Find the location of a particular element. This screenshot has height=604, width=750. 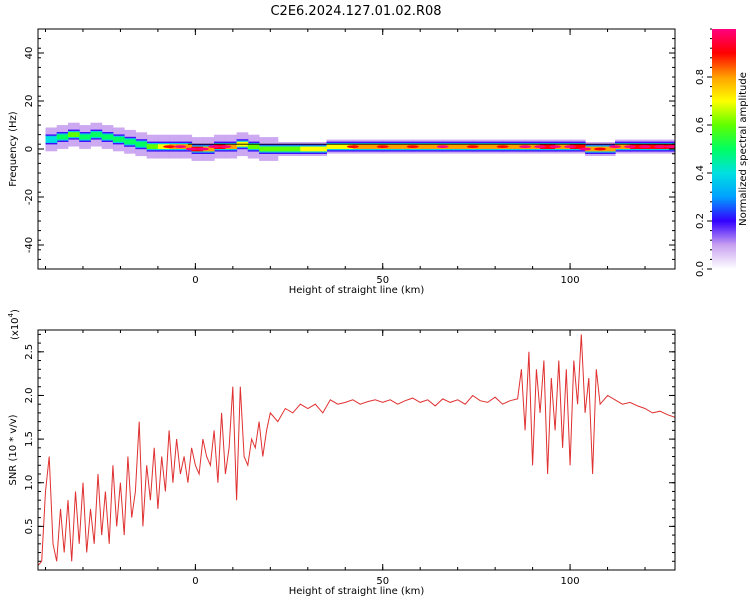

colorbar-tick-label: 0.2 is located at coordinates (700, 221).